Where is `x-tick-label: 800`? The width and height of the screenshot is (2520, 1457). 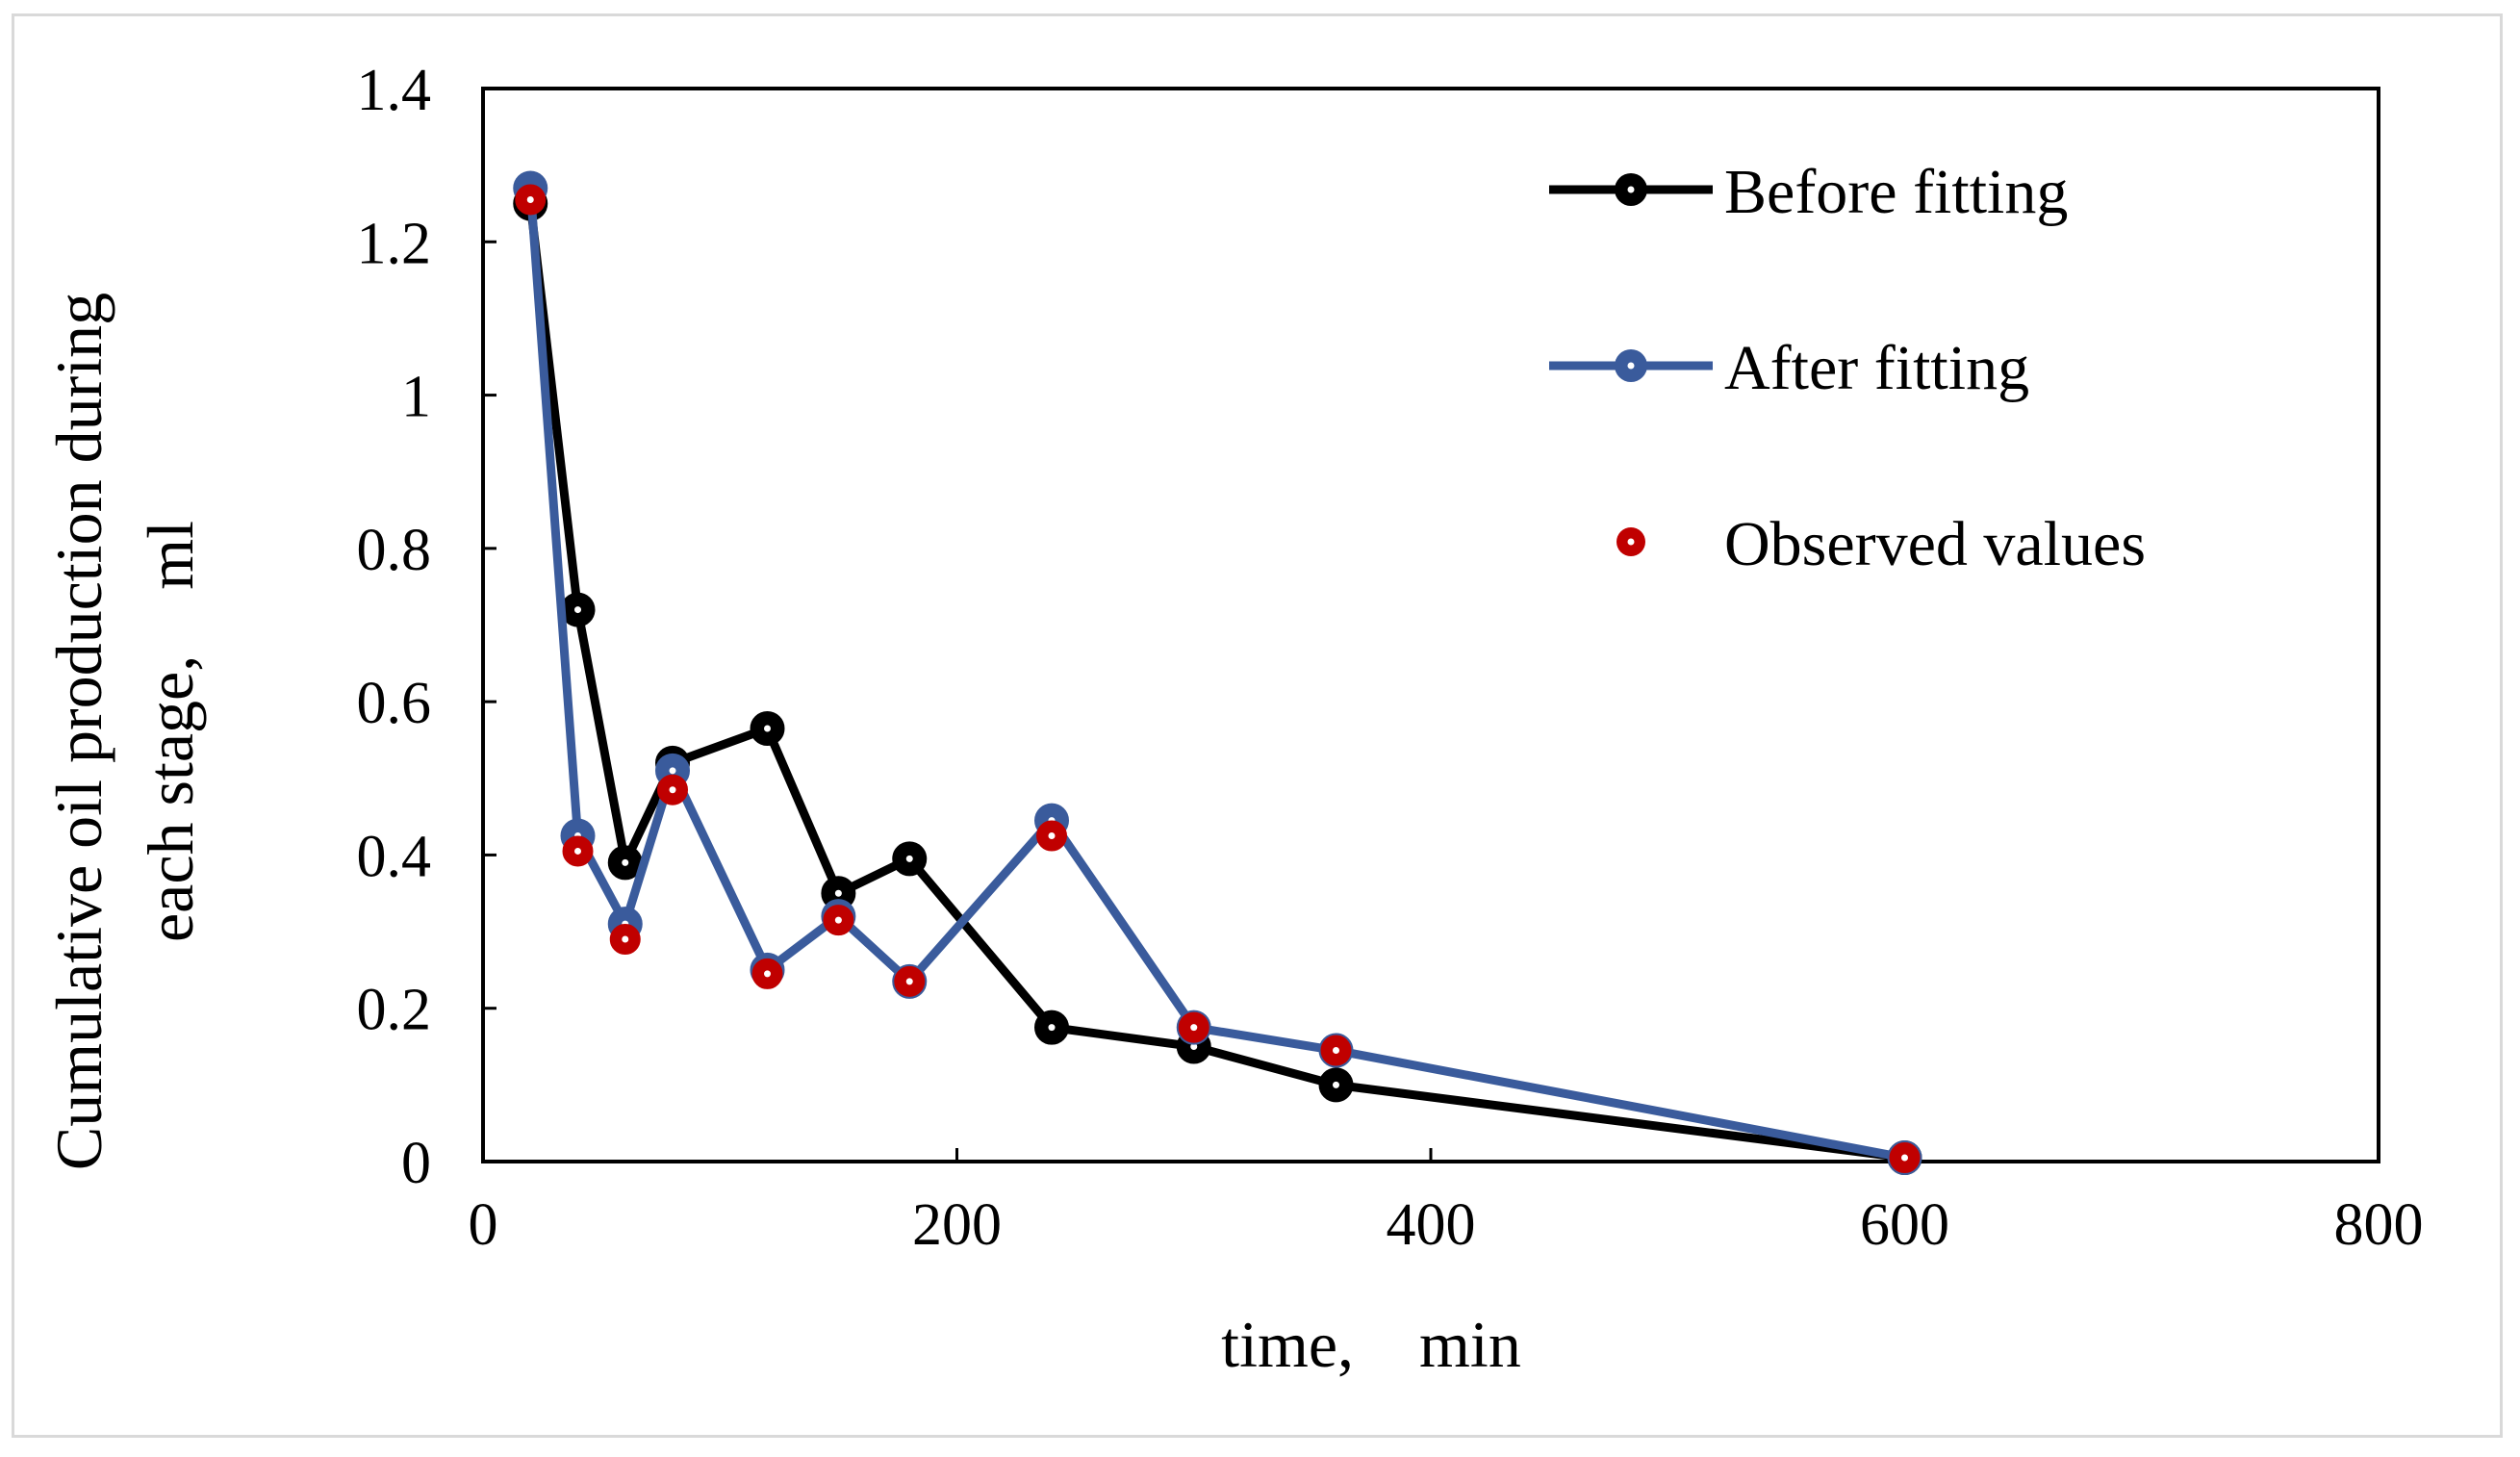 x-tick-label: 800 is located at coordinates (2379, 1225).